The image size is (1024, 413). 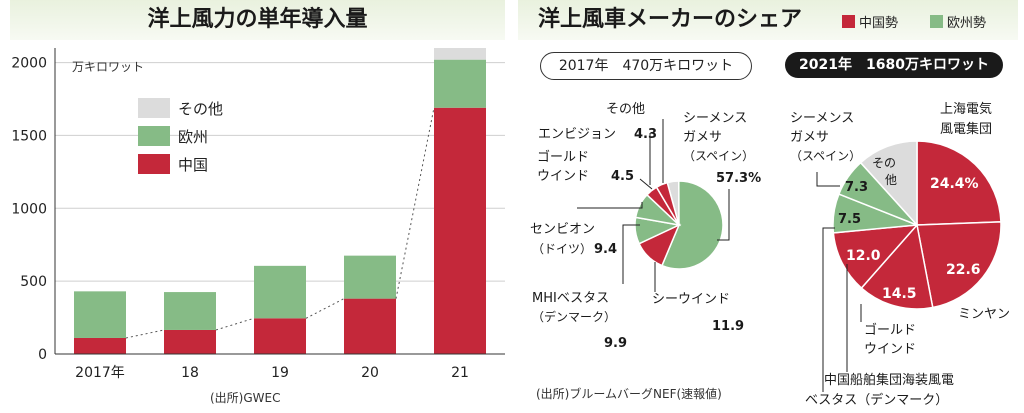 What do you see at coordinates (622, 176) in the screenshot?
I see `value-goldwind: 4.5` at bounding box center [622, 176].